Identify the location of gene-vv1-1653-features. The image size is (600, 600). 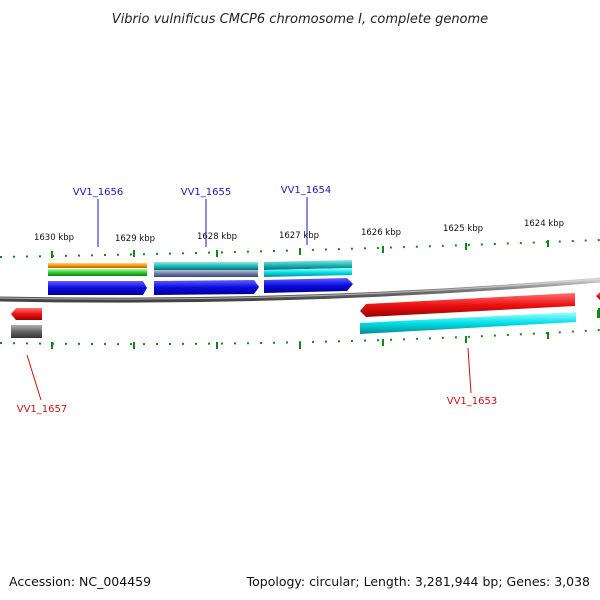
(468, 313).